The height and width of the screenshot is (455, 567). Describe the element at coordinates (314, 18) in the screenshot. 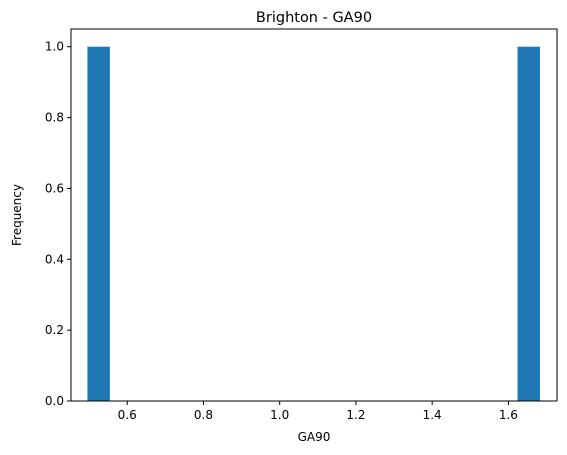

I see `chart-title: Brighton - GA90` at that location.